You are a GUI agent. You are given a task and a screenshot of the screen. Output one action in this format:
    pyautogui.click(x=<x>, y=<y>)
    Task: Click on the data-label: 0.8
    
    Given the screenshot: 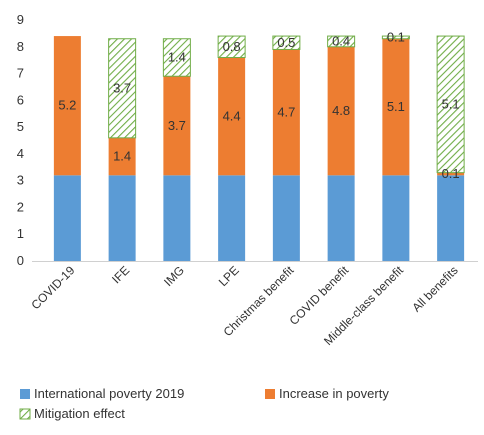 What is the action you would take?
    pyautogui.click(x=232, y=46)
    